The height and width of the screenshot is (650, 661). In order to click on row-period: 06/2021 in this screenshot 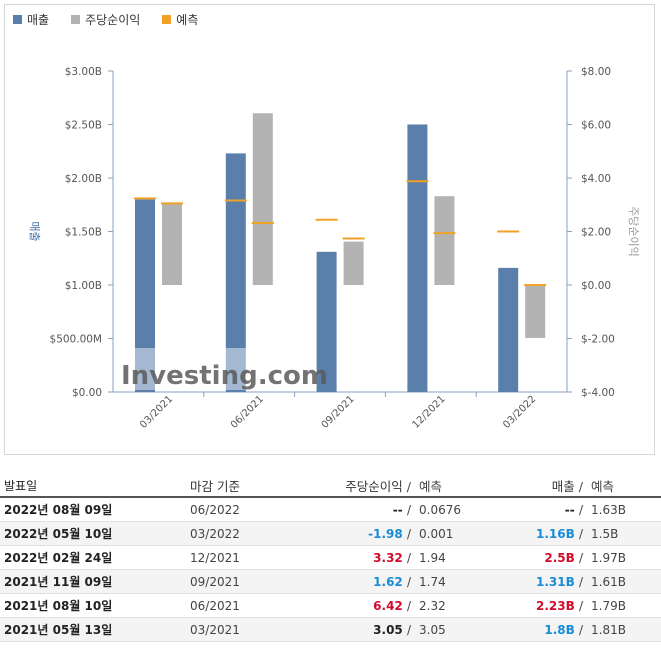, I will do `click(215, 605)`.